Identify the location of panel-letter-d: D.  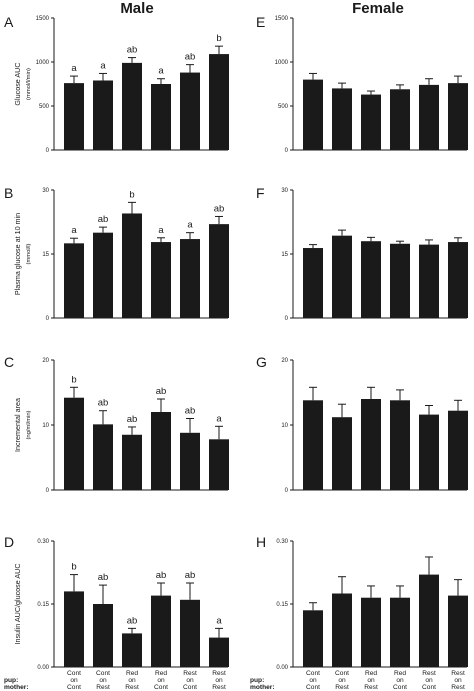
(9, 542).